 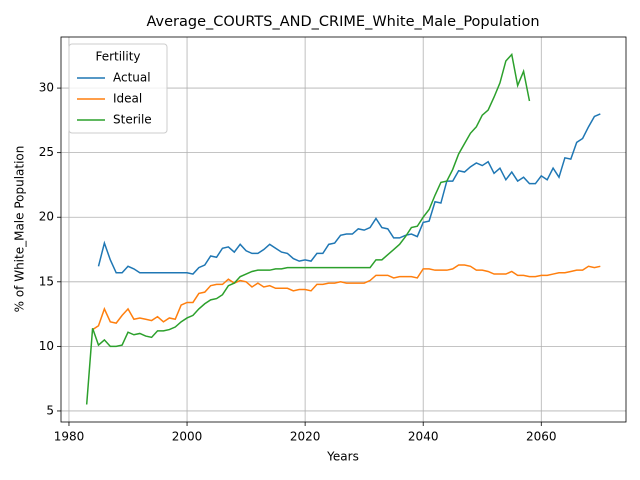 What do you see at coordinates (46, 152) in the screenshot?
I see `y-tick-label: 25` at bounding box center [46, 152].